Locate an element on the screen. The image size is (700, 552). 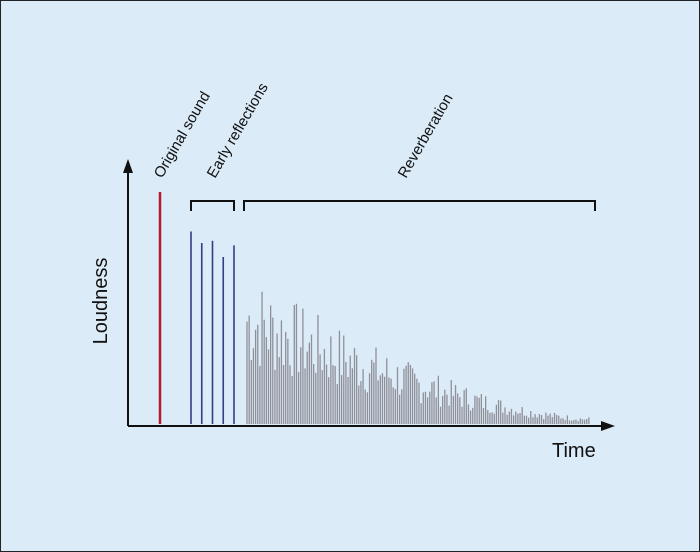
reverberation-label: Reverberation is located at coordinates (426, 136).